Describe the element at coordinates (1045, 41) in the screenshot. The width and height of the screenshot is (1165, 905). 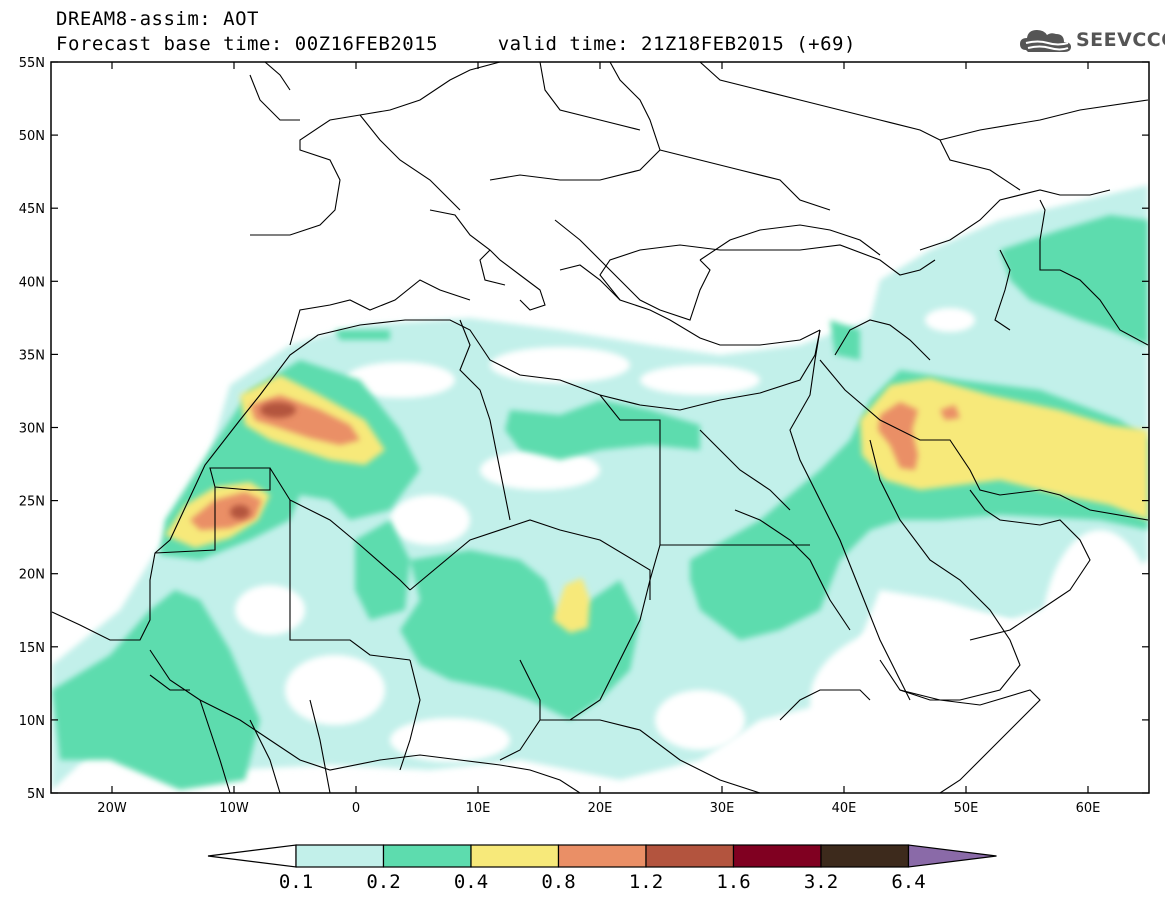
I see `cloud-icon` at that location.